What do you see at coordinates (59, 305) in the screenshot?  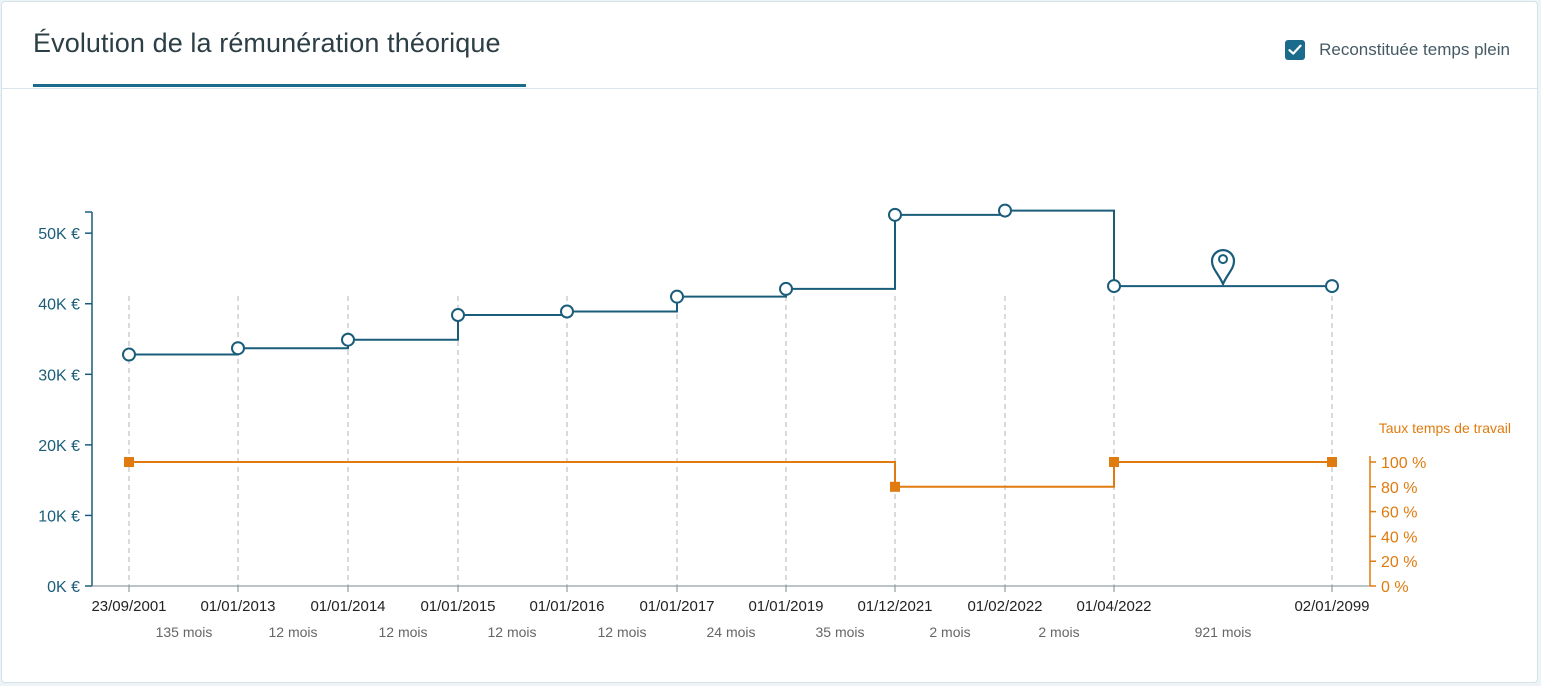 I see `y-tick-label-left: 40K €` at bounding box center [59, 305].